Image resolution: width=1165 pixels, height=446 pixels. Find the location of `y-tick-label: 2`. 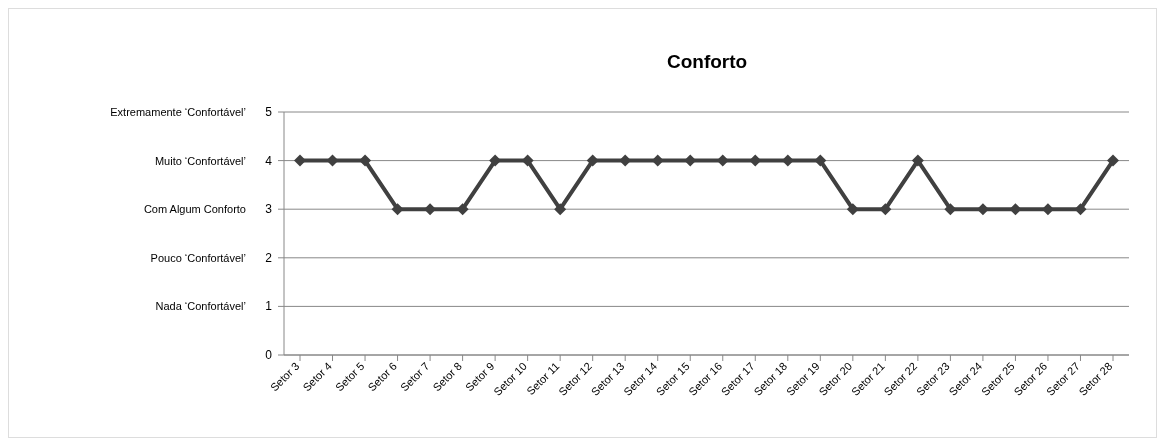

y-tick-label: 2 is located at coordinates (269, 257).